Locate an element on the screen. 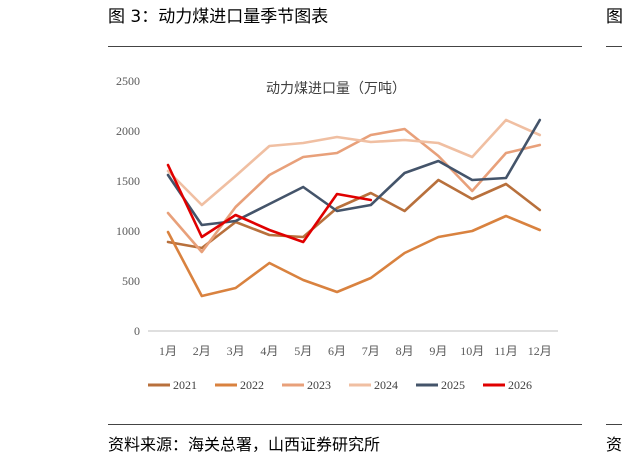  legend-label-2021: 2021 is located at coordinates (185, 385).